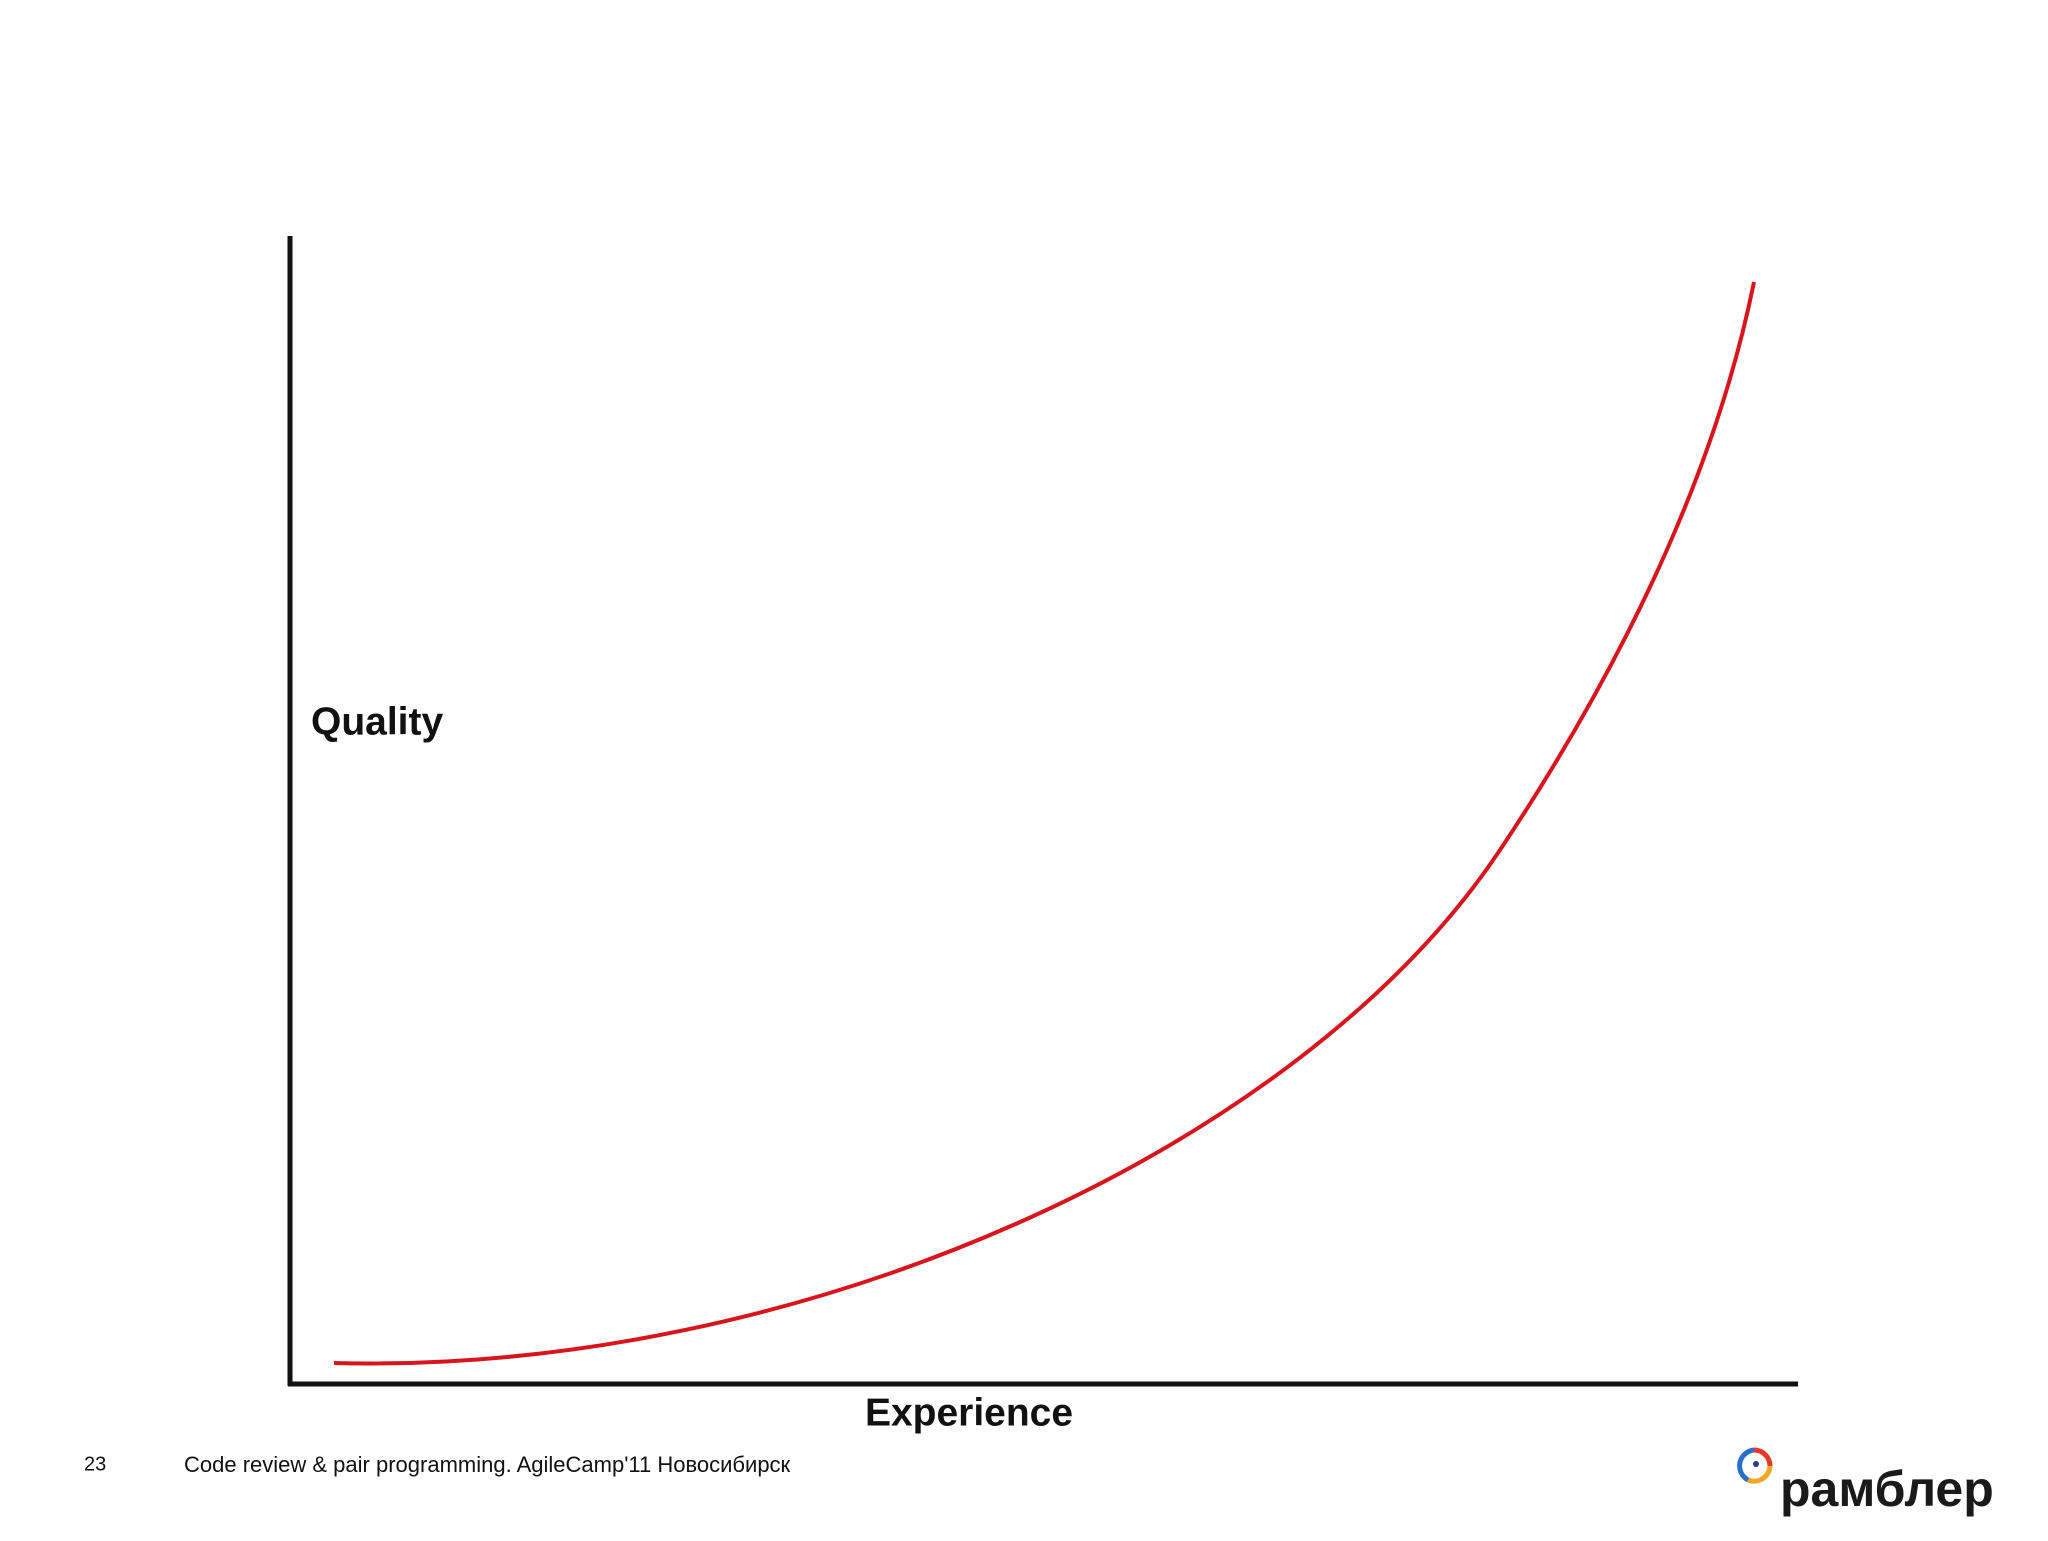  I want to click on x-axis-label: Experience, so click(969, 1412).